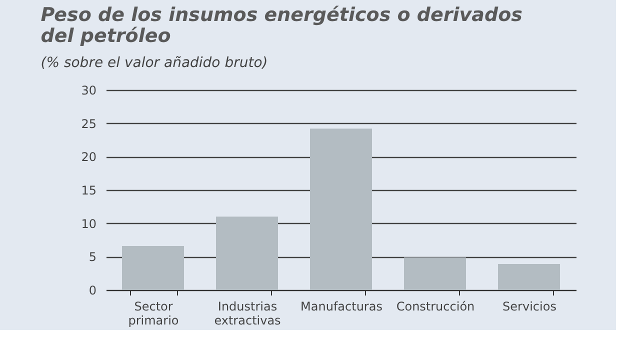 The height and width of the screenshot is (349, 620). I want to click on y-tick-label: 20, so click(88, 157).